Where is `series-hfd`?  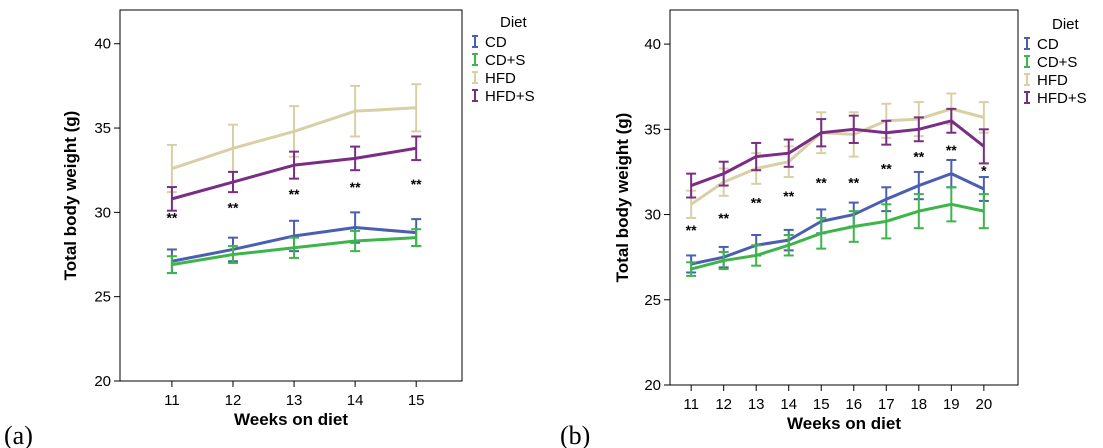
series-hfd is located at coordinates (837, 155).